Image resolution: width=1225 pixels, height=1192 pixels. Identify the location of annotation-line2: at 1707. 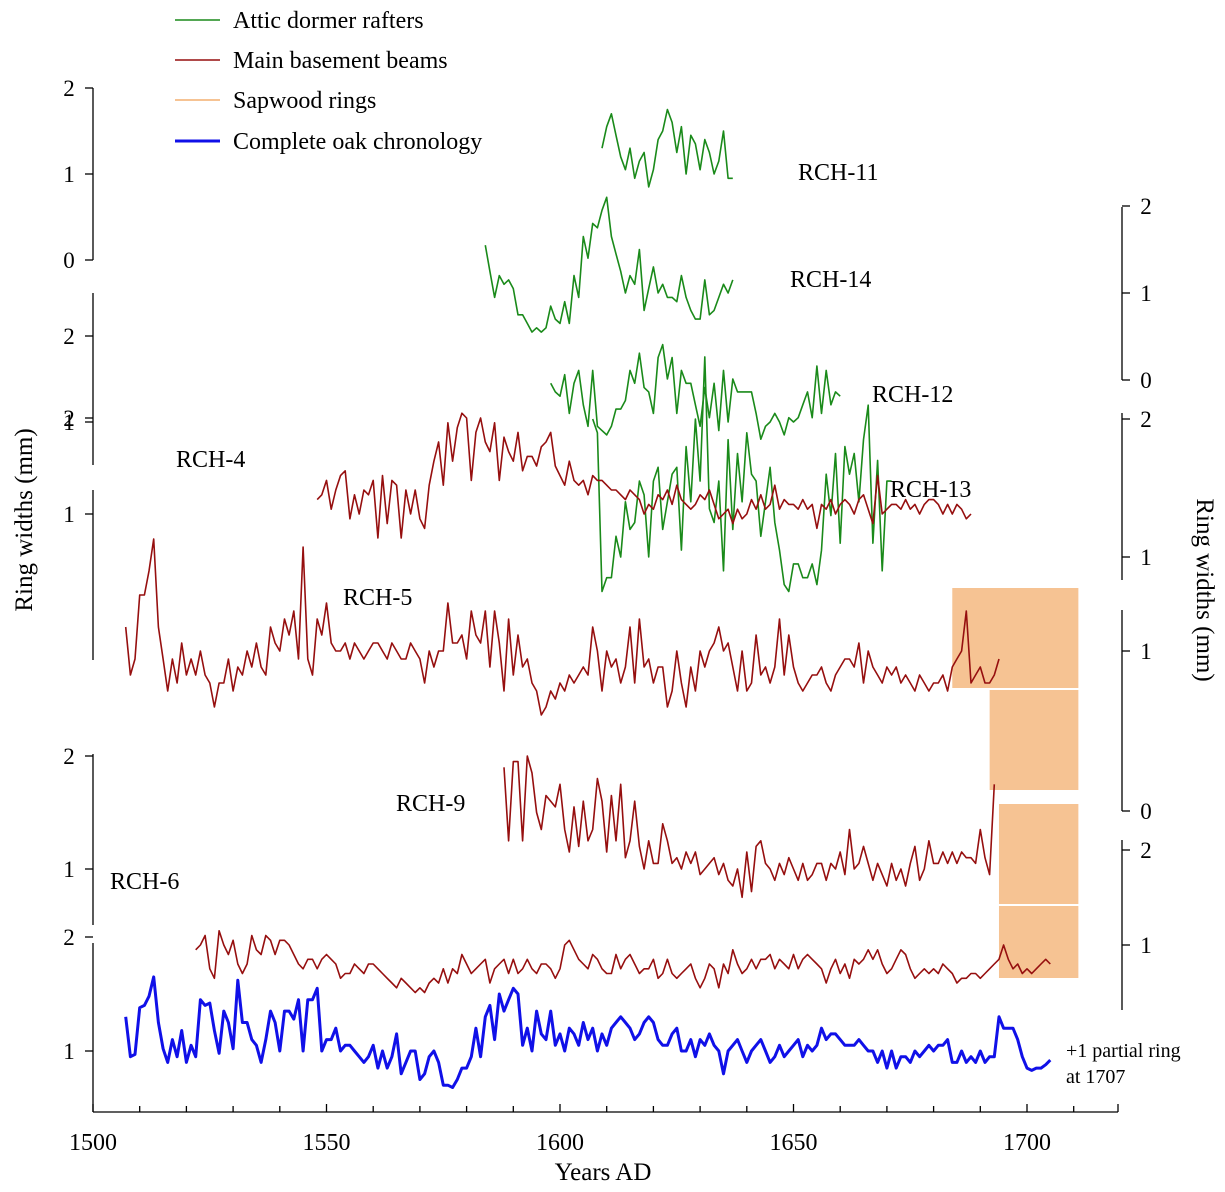
(1095, 1077).